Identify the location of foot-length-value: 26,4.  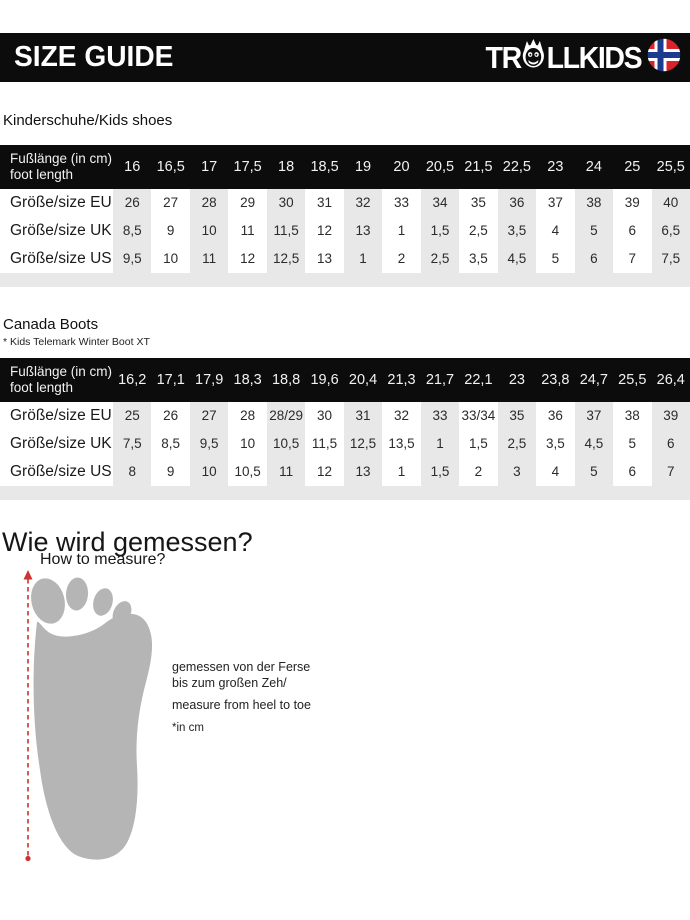
(670, 380).